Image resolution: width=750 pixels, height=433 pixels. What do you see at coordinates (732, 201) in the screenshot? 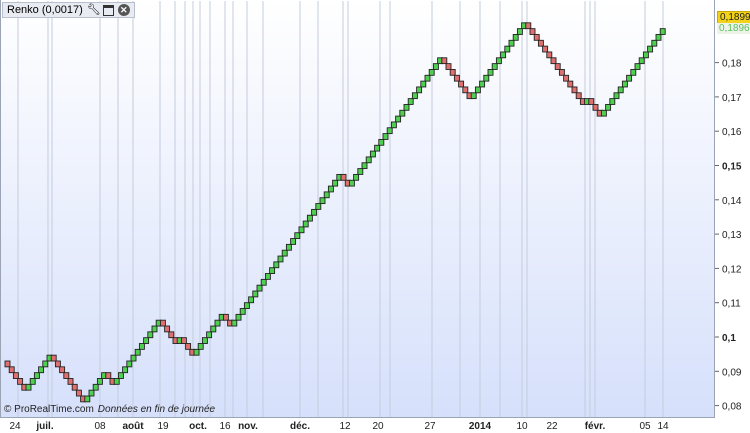
I see `y-tick-label: 0,14` at bounding box center [732, 201].